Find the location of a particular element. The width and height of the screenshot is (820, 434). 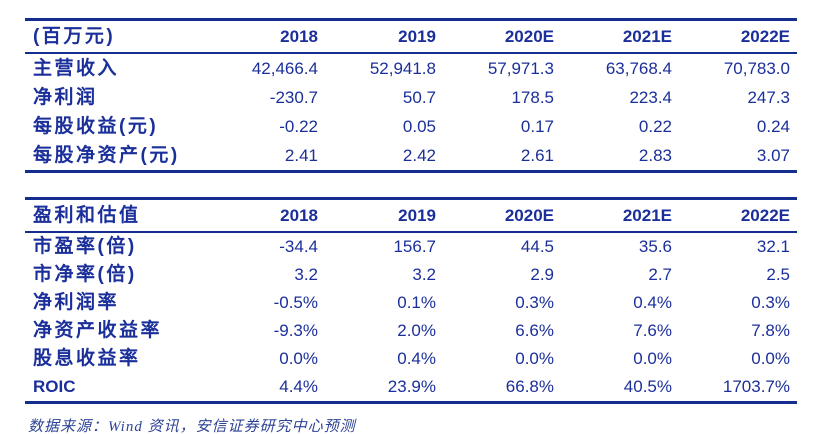

cell-value: 178.5 is located at coordinates (532, 97).